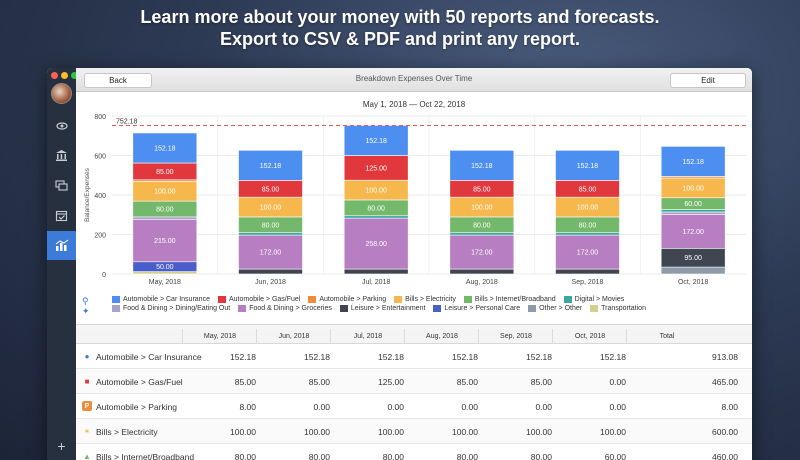 The image size is (800, 460). What do you see at coordinates (61, 155) in the screenshot?
I see `sidebar-item-bank` at bounding box center [61, 155].